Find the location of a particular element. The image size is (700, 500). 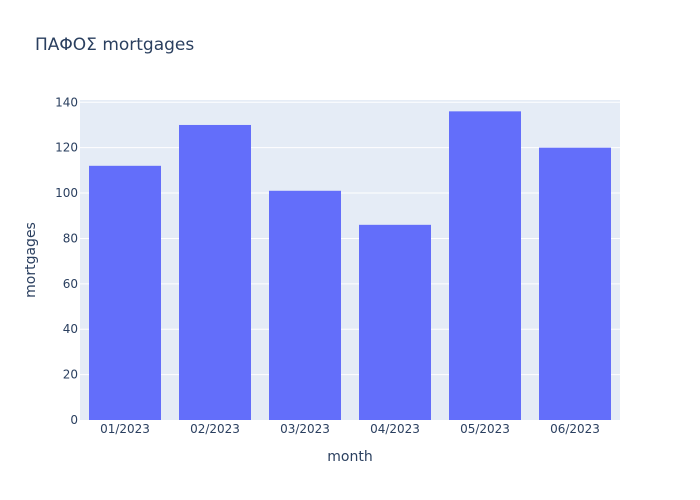

bar-01-2023 is located at coordinates (125, 292).